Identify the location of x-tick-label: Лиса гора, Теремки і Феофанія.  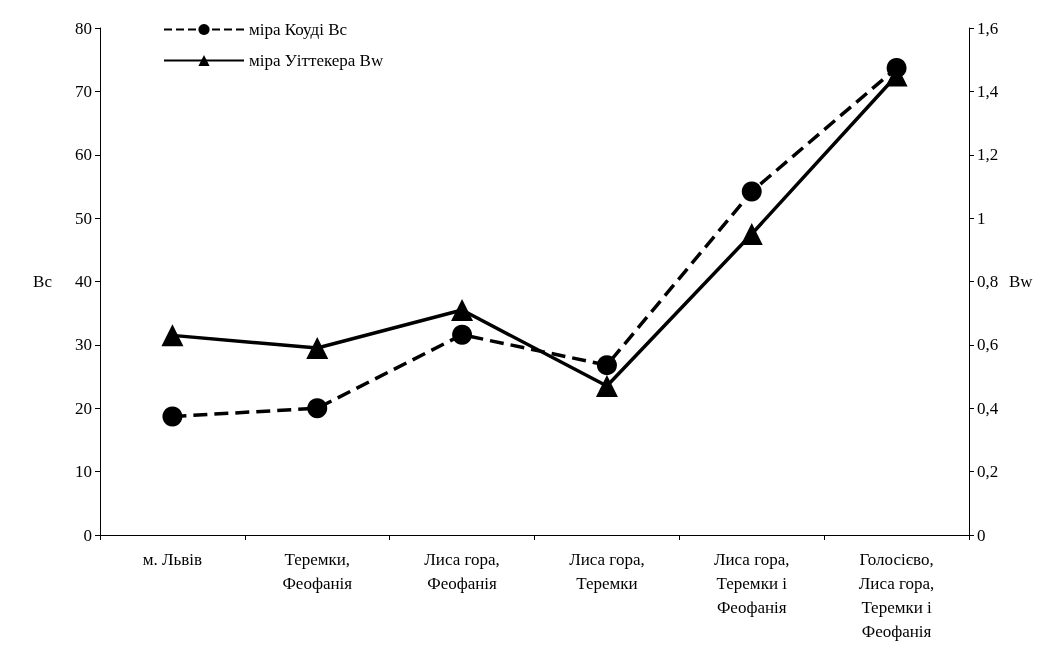
(751, 583).